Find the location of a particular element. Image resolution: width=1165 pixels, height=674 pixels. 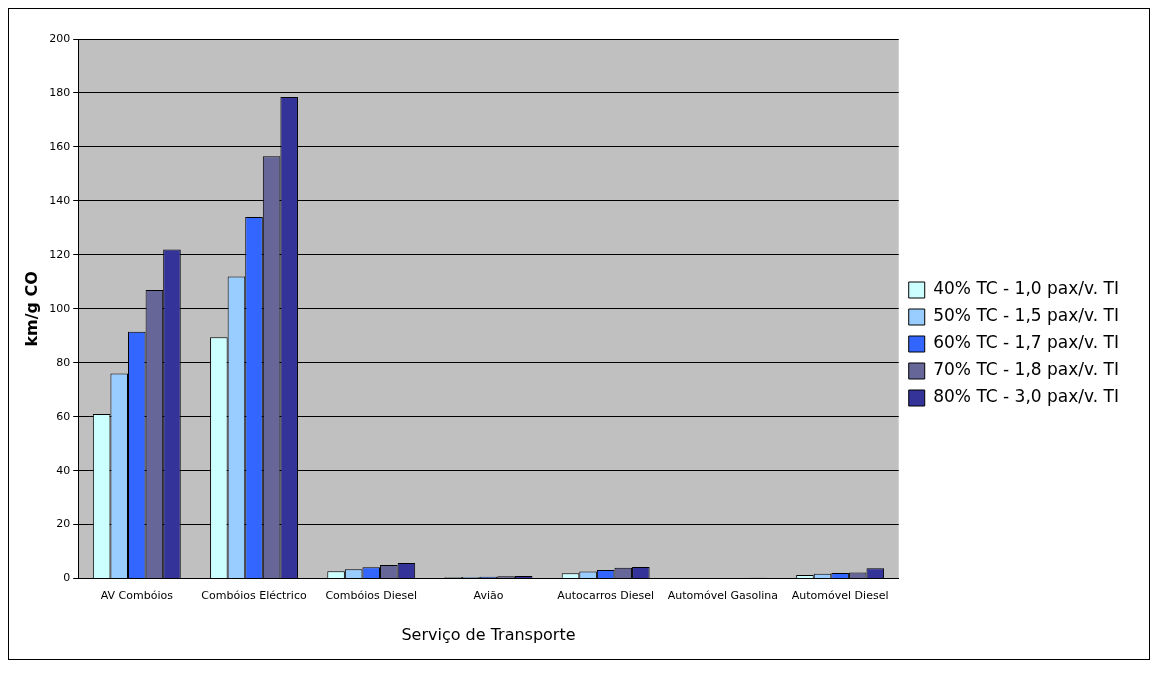

x-tick-label: Automóvel Gasolina is located at coordinates (723, 596).